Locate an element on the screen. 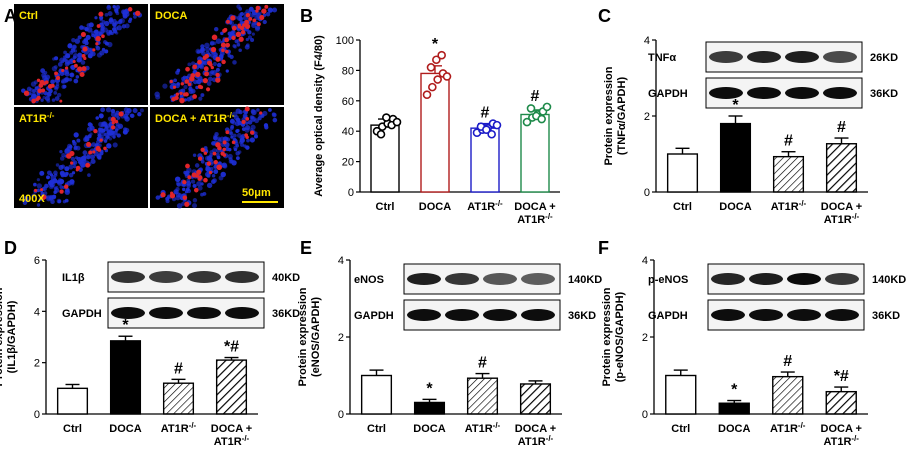 The width and height of the screenshot is (913, 449). x-tick-label-main: AT1R is located at coordinates (785, 207).